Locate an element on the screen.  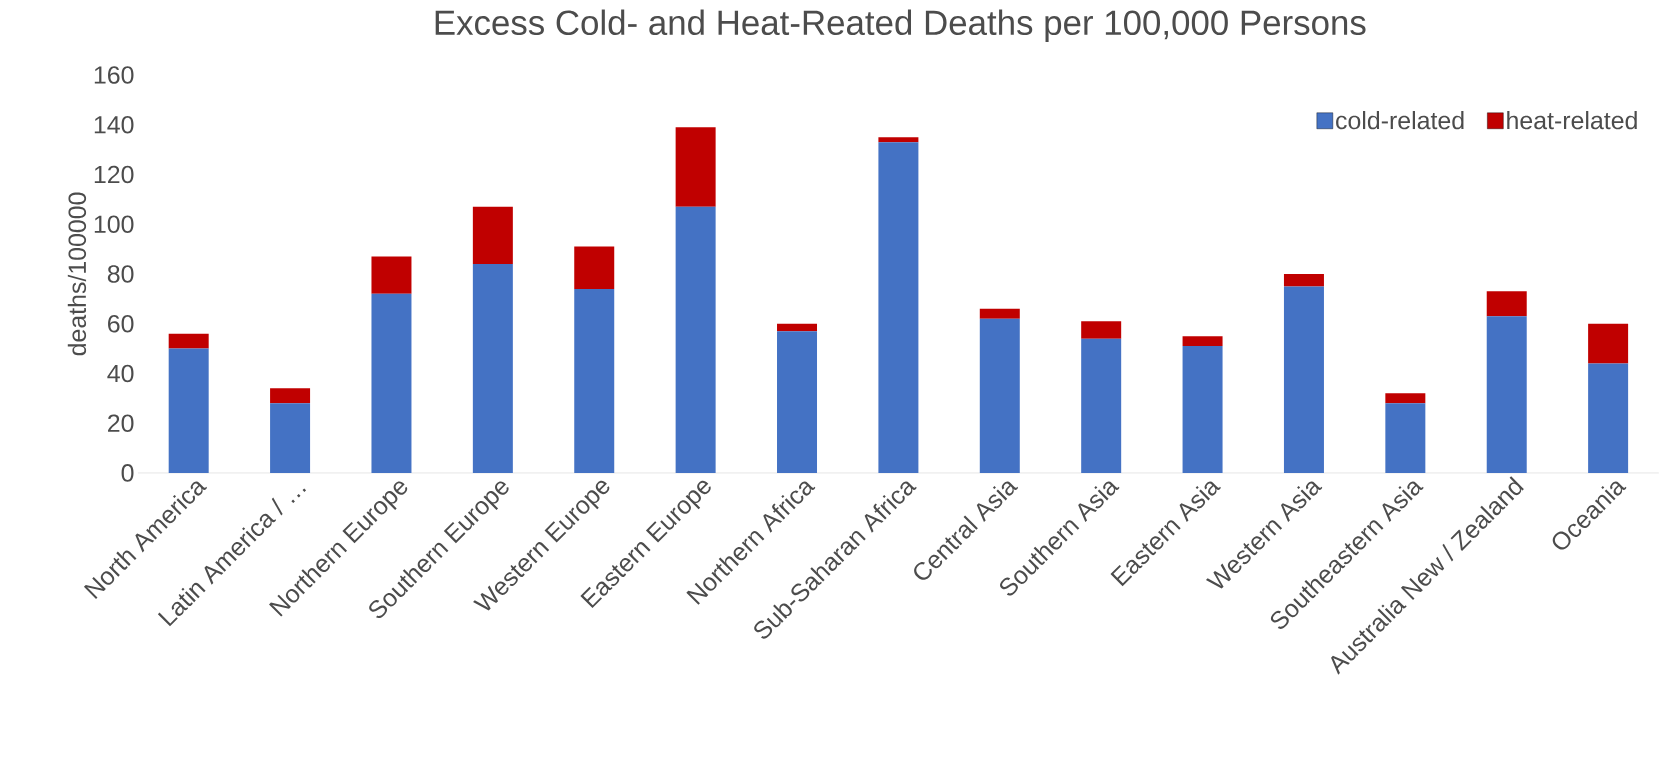
y-tick-label: 80 is located at coordinates (120, 274).